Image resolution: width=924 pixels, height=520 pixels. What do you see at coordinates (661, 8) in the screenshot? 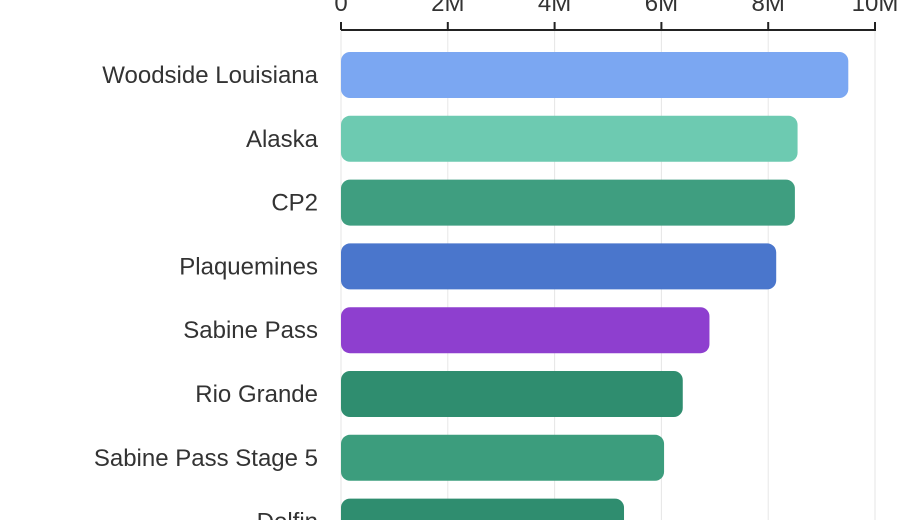
I see `x-tick-label: 6M` at bounding box center [661, 8].